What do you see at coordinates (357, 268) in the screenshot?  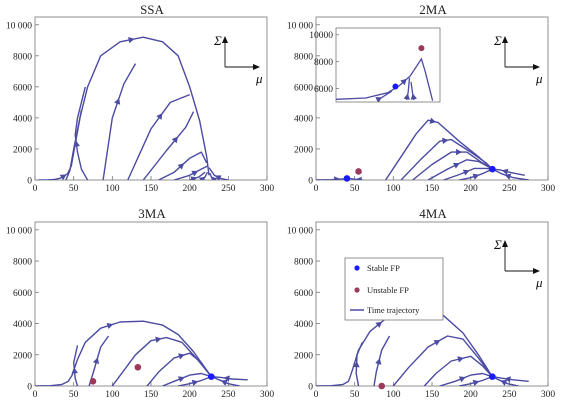 I see `legend-stable-marker` at bounding box center [357, 268].